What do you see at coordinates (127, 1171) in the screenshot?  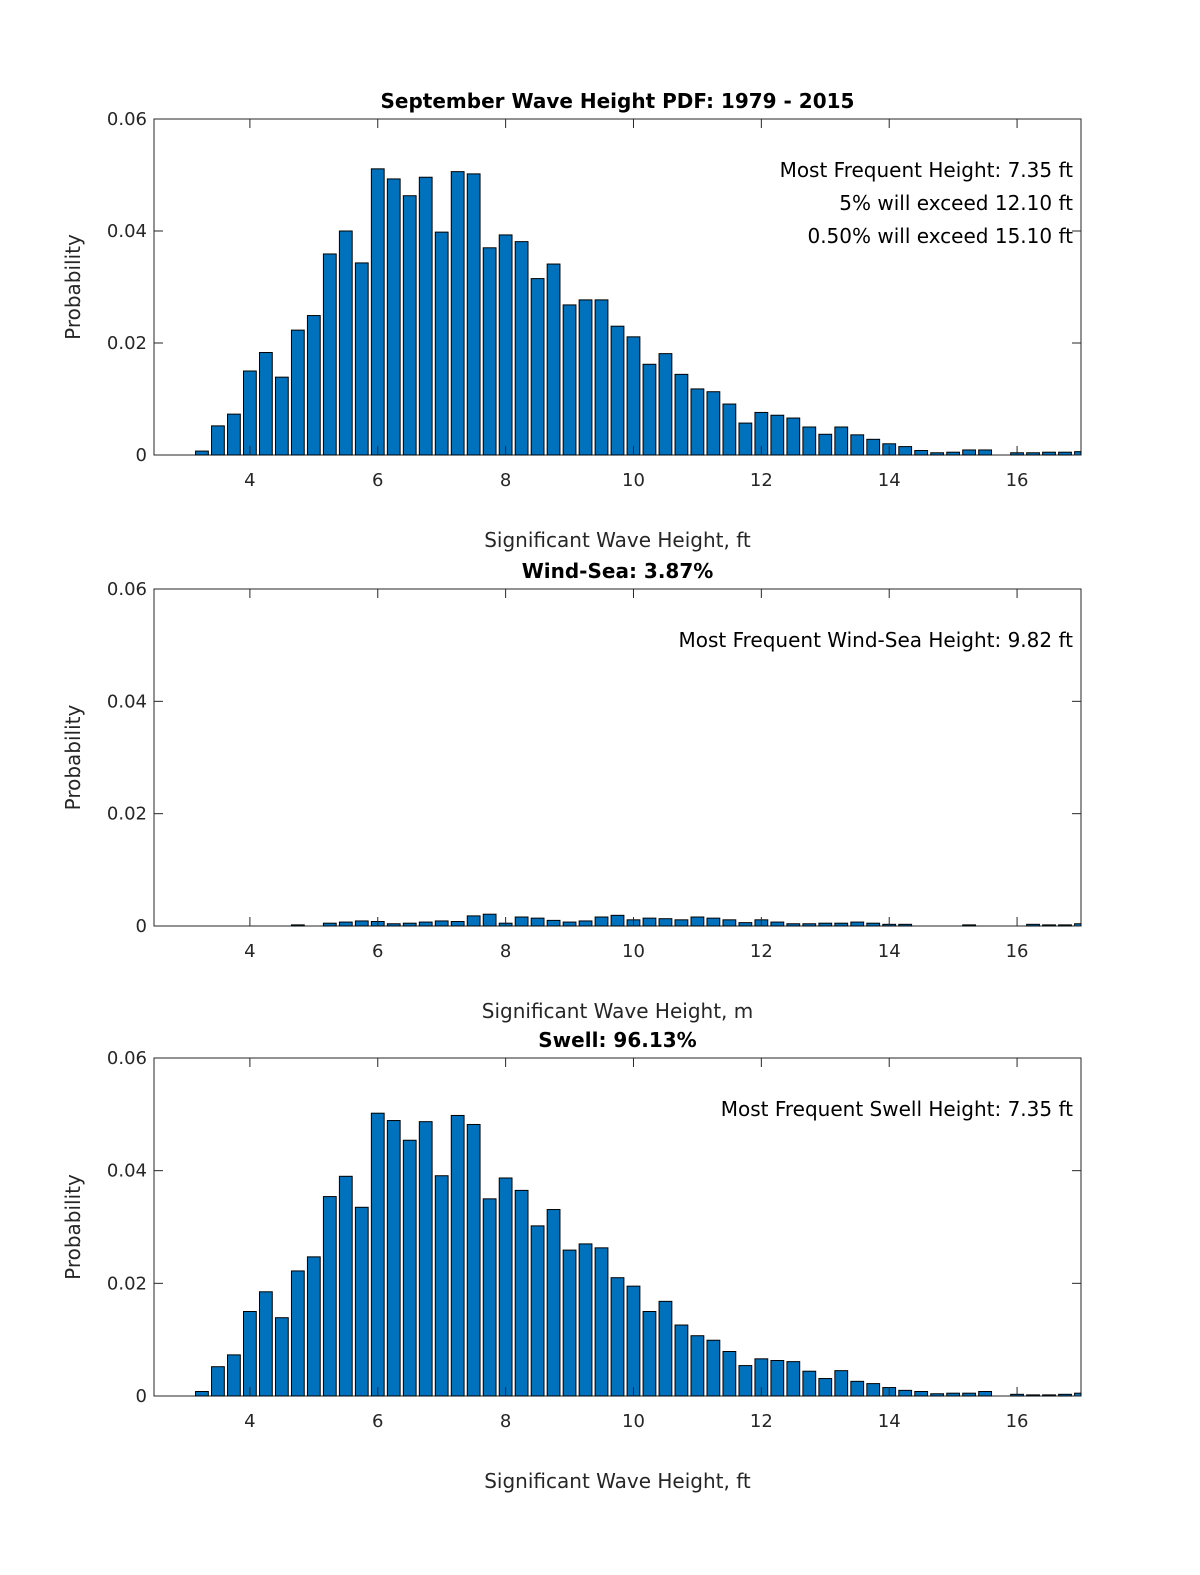 I see `y-tick-label: 0.04` at bounding box center [127, 1171].